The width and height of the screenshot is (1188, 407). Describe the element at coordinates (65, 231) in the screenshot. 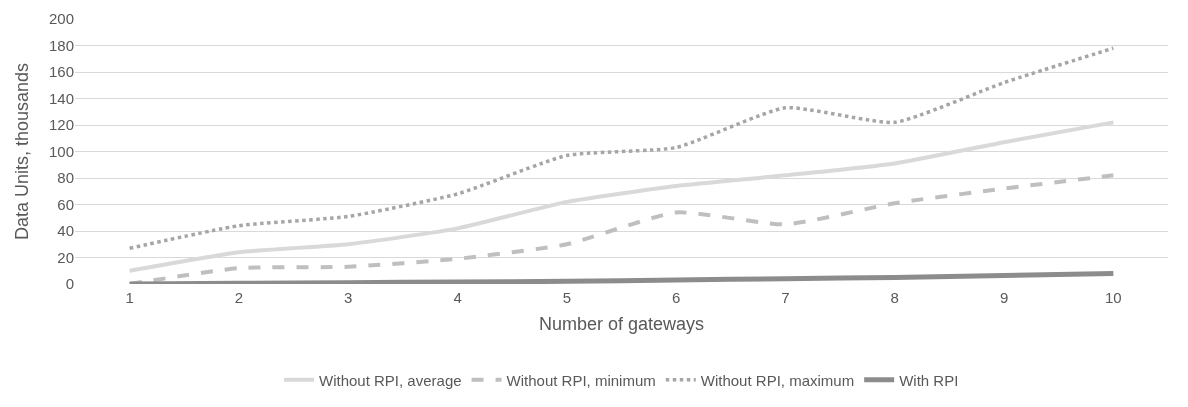

I see `y-tick-label: 40` at that location.